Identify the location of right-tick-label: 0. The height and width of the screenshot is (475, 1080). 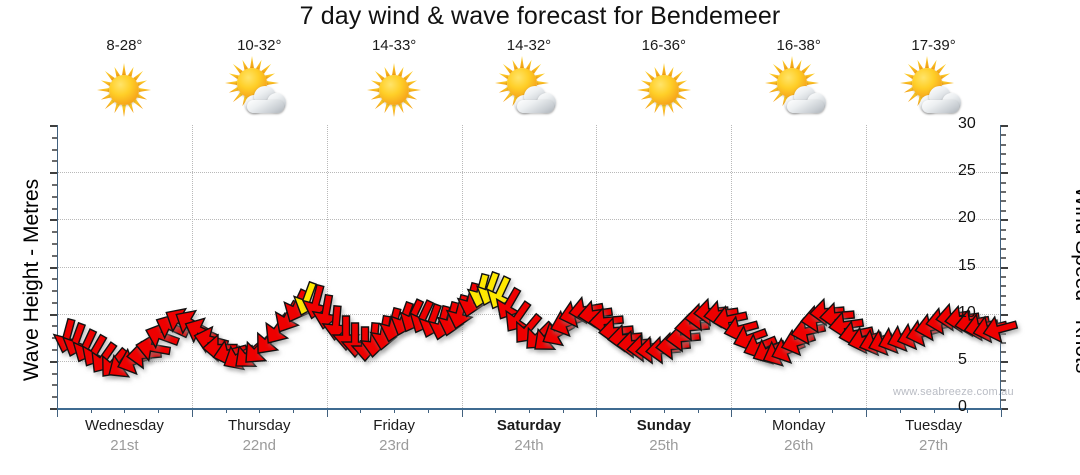
(962, 406).